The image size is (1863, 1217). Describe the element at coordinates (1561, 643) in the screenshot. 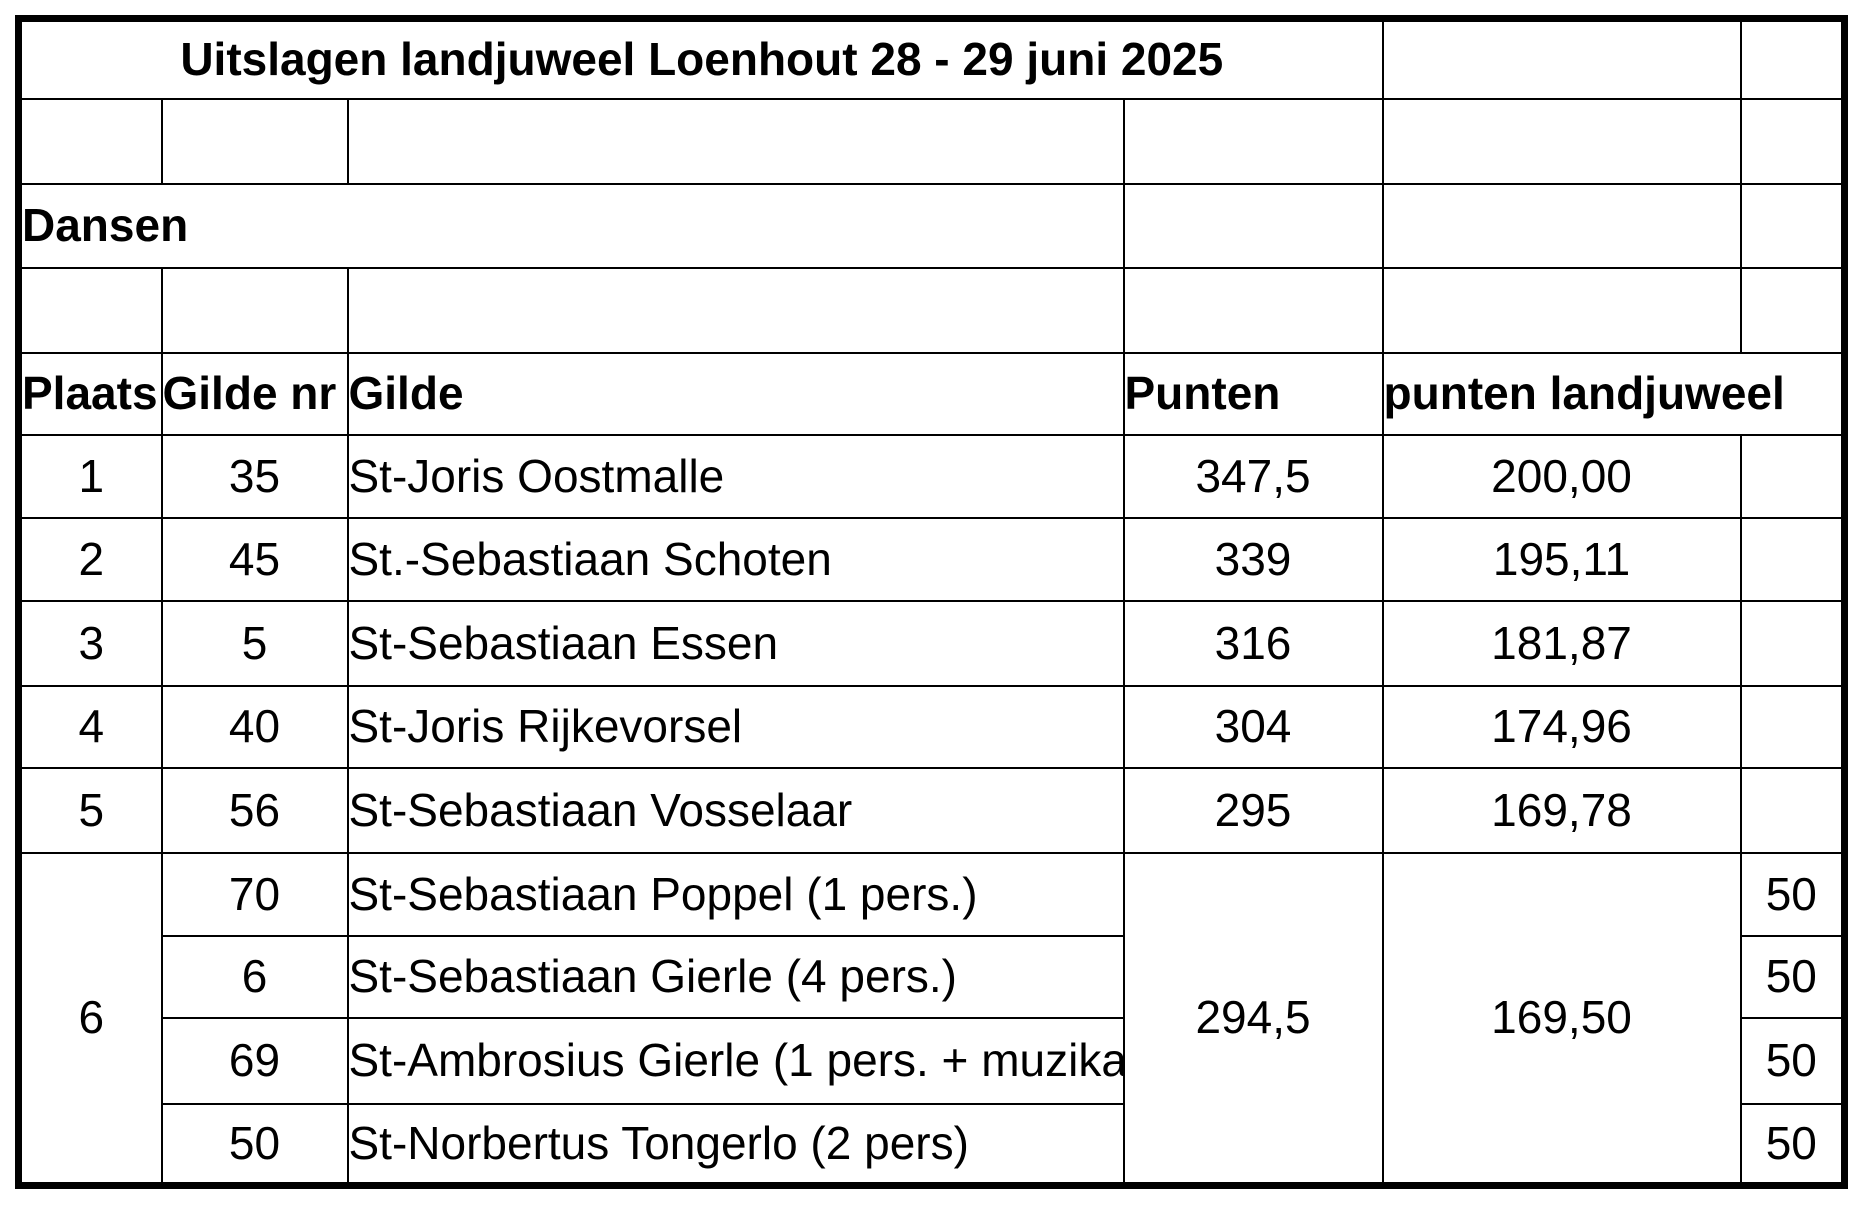

I see `cell-punten-landjuweel: 181,87` at that location.